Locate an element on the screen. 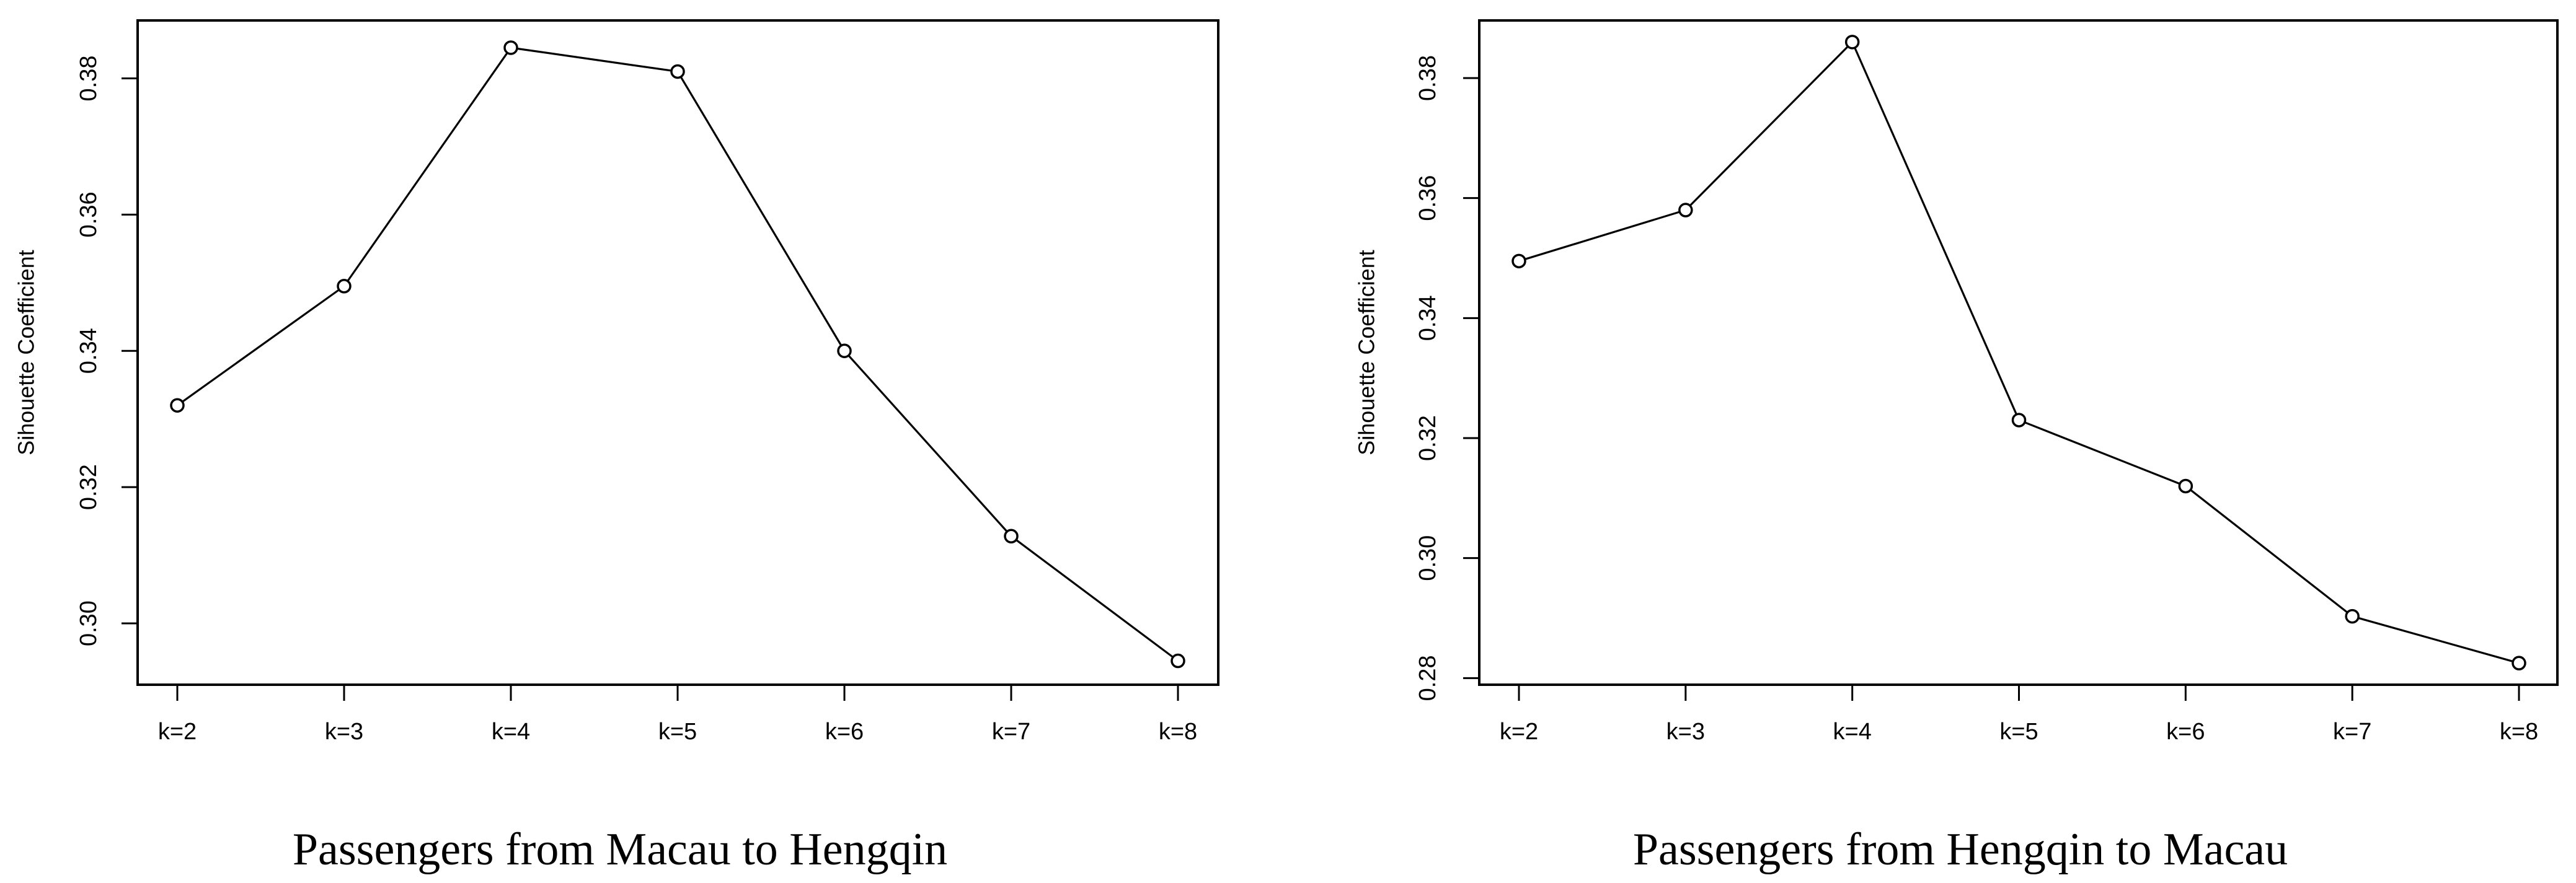  chart-caption: Passengers from Macau to Hengqin is located at coordinates (620, 850).